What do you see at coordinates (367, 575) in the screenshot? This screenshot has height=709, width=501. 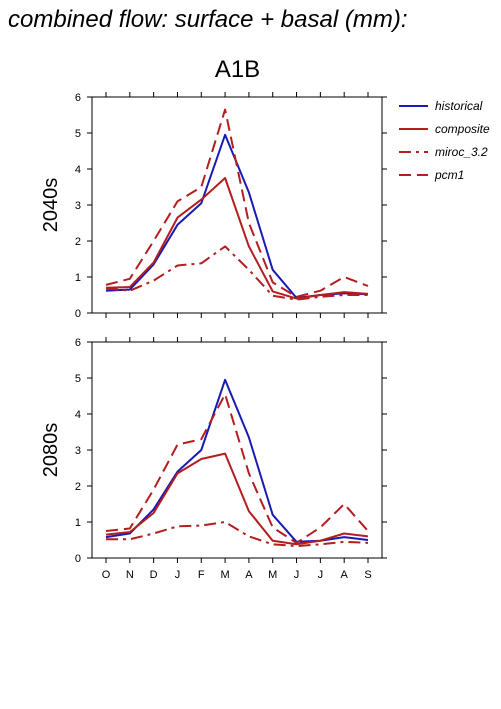 I see `x-tick-label: S` at bounding box center [367, 575].